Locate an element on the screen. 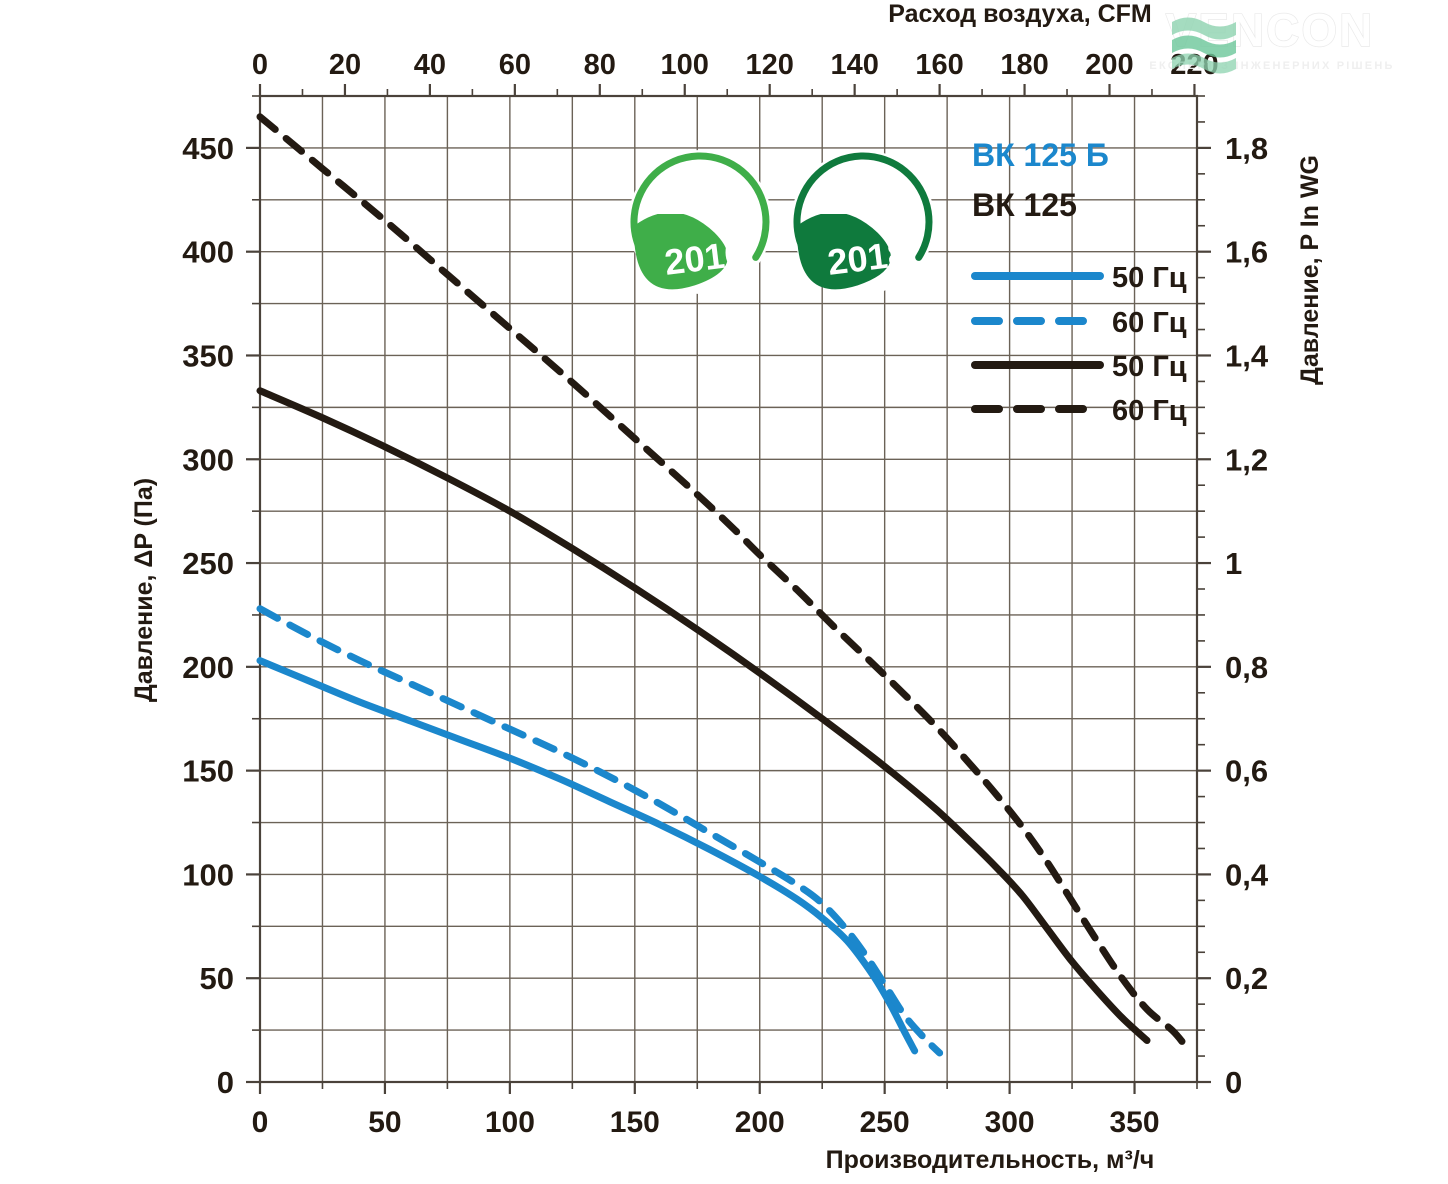  y-tick-label-right: 0,8 is located at coordinates (1246, 667).